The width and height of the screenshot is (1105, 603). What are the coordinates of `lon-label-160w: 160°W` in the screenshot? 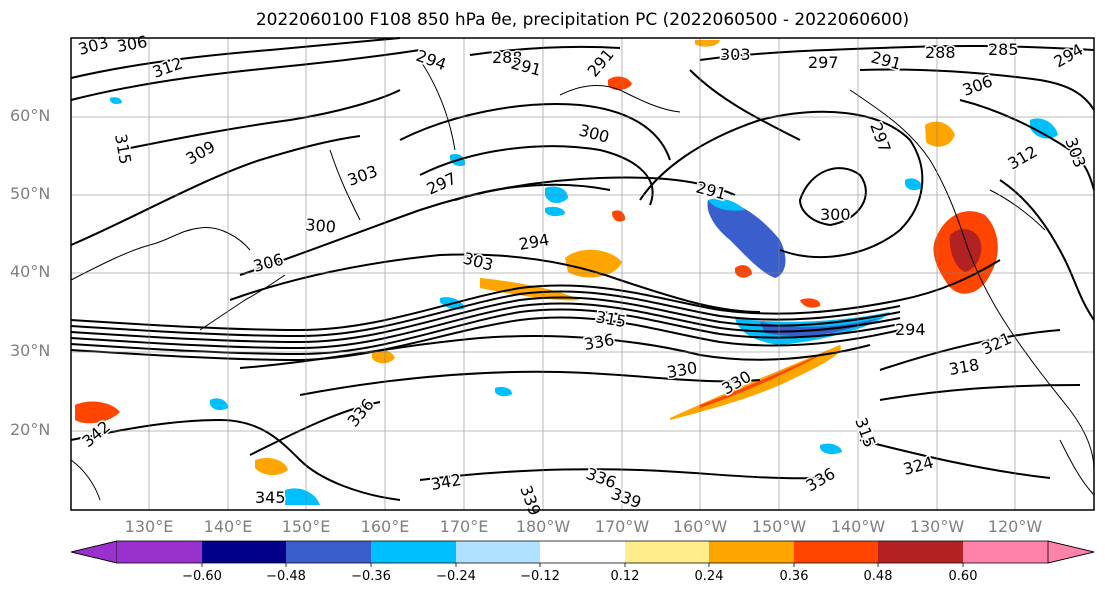 It's located at (700, 526).